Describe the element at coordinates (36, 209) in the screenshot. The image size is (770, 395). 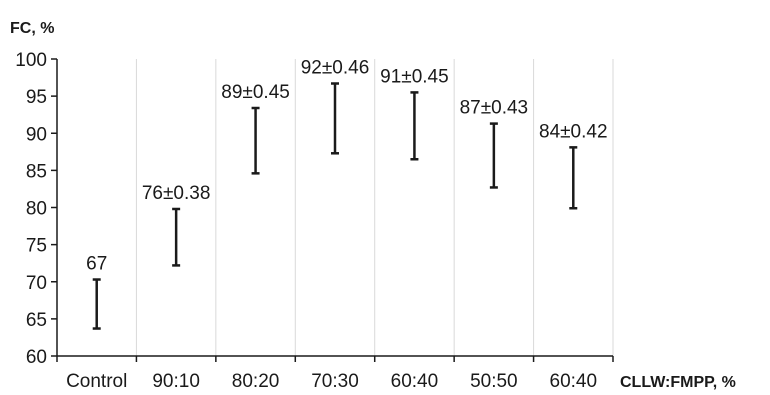
I see `y-tick-label: 80` at that location.